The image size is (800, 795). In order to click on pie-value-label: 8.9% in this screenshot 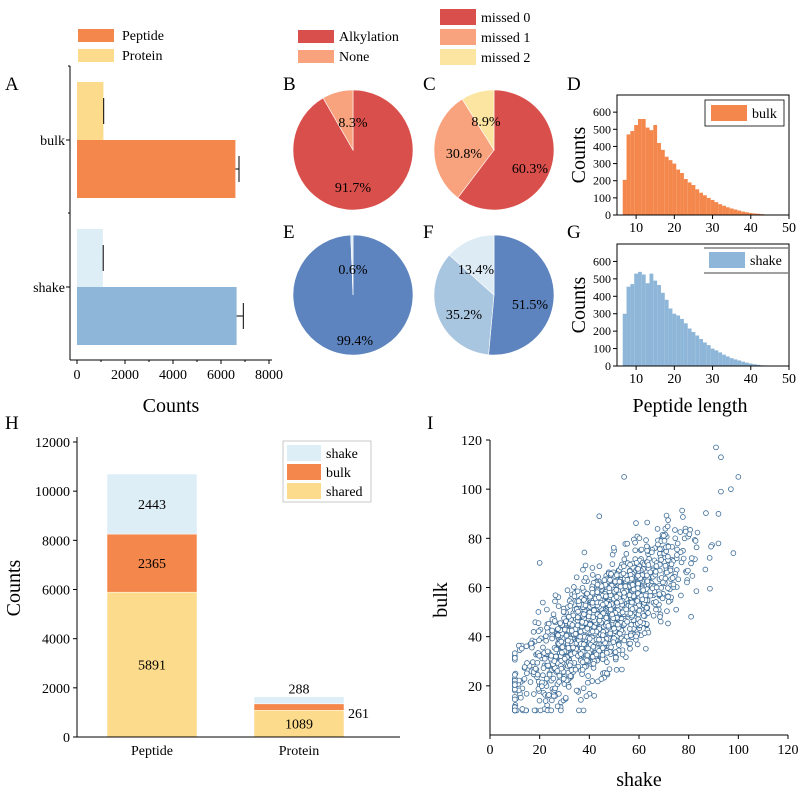, I will do `click(486, 122)`.